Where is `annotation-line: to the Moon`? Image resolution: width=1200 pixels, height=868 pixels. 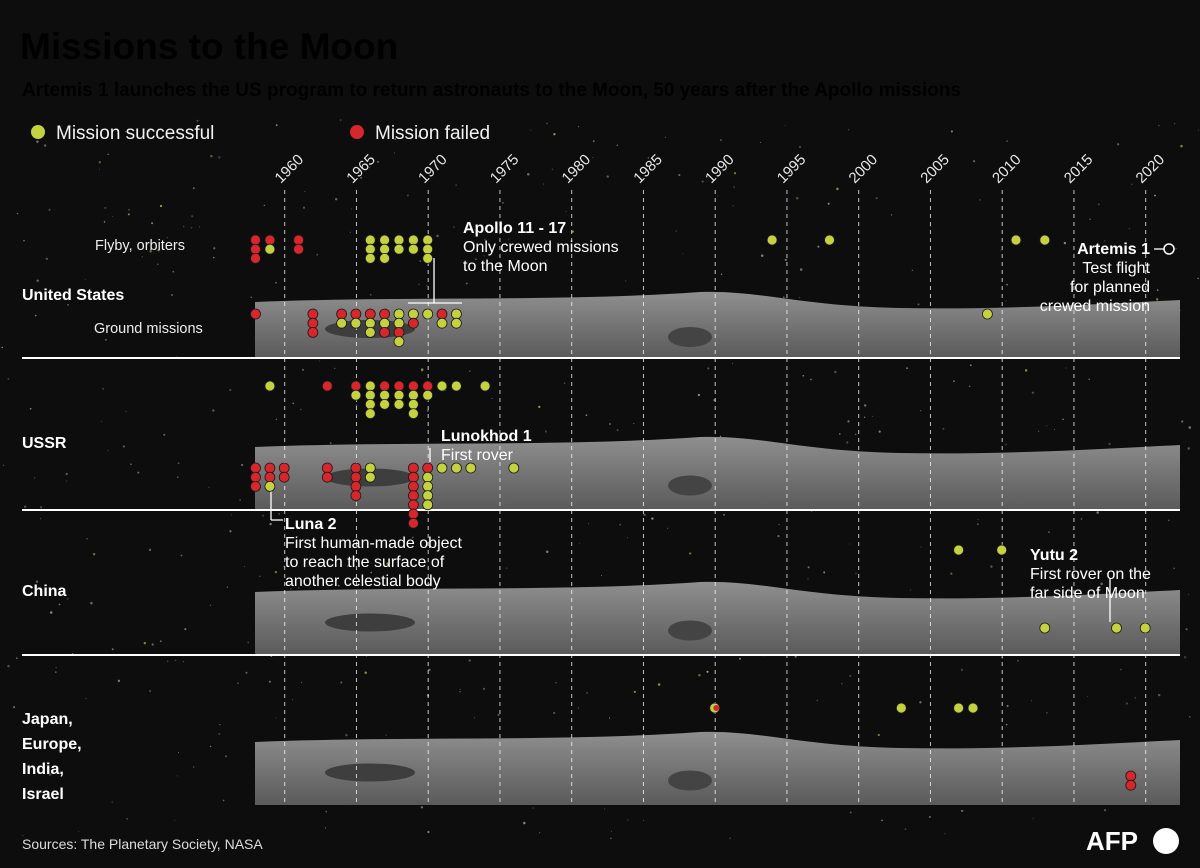 annotation-line: to the Moon is located at coordinates (505, 266).